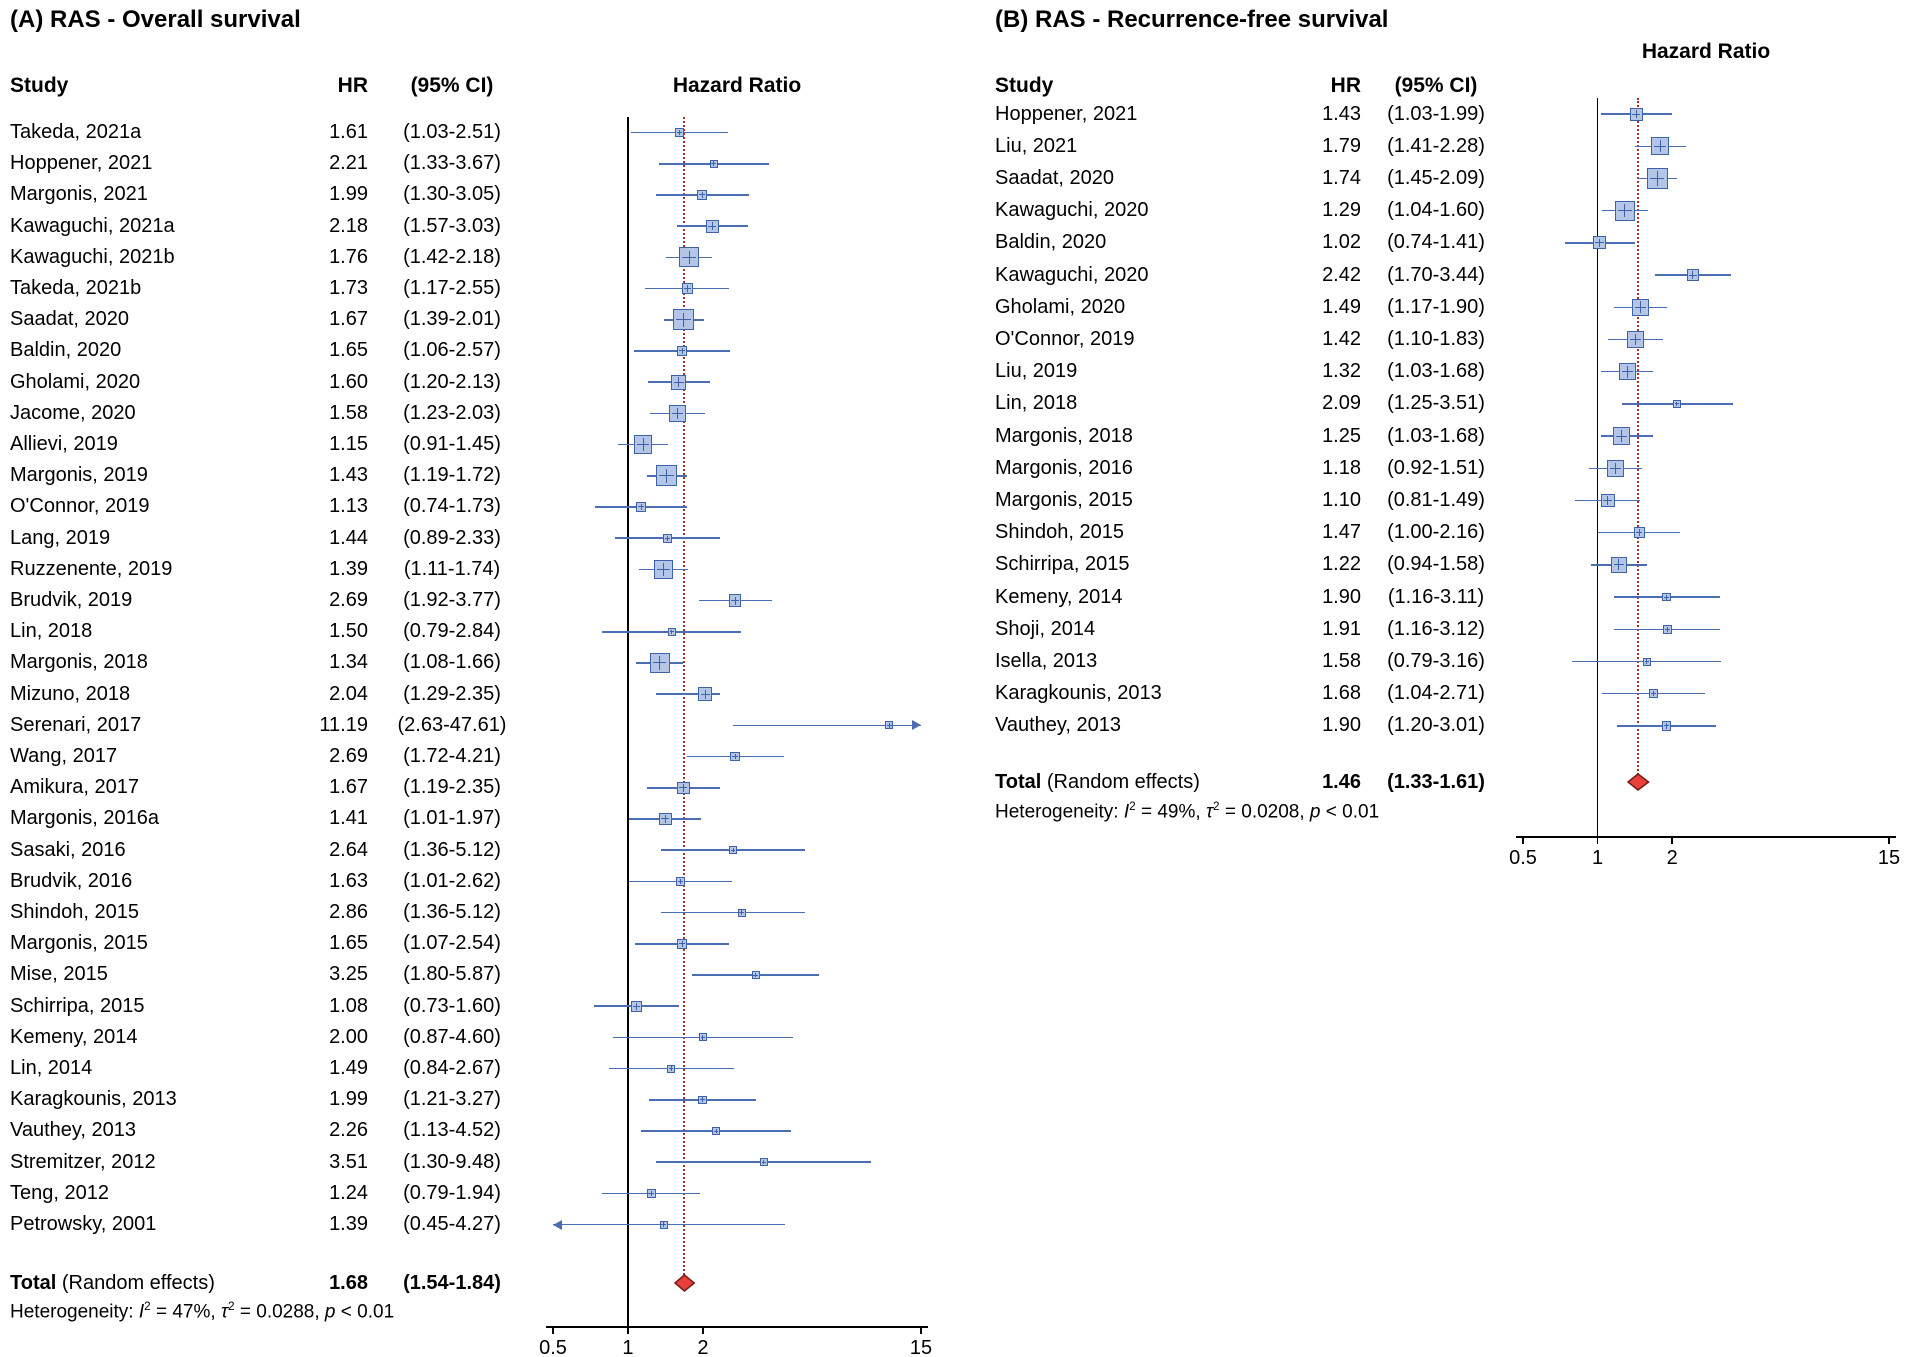  What do you see at coordinates (348, 1005) in the screenshot?
I see `hr-value: 1.08` at bounding box center [348, 1005].